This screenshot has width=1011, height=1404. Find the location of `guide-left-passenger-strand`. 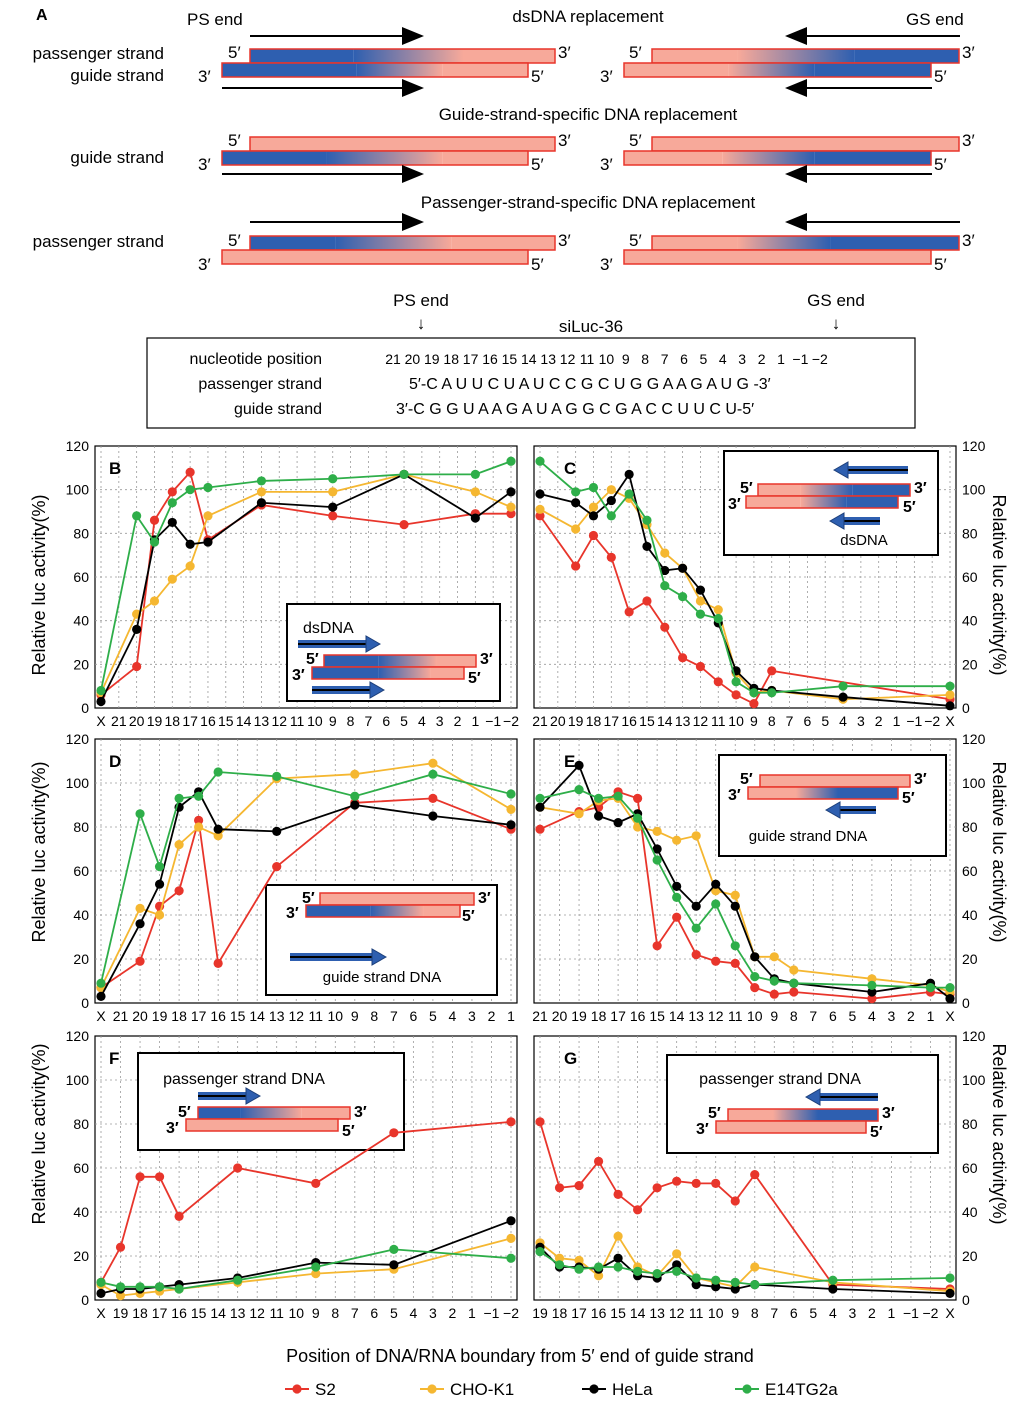

guide-left-passenger-strand is located at coordinates (402, 144).